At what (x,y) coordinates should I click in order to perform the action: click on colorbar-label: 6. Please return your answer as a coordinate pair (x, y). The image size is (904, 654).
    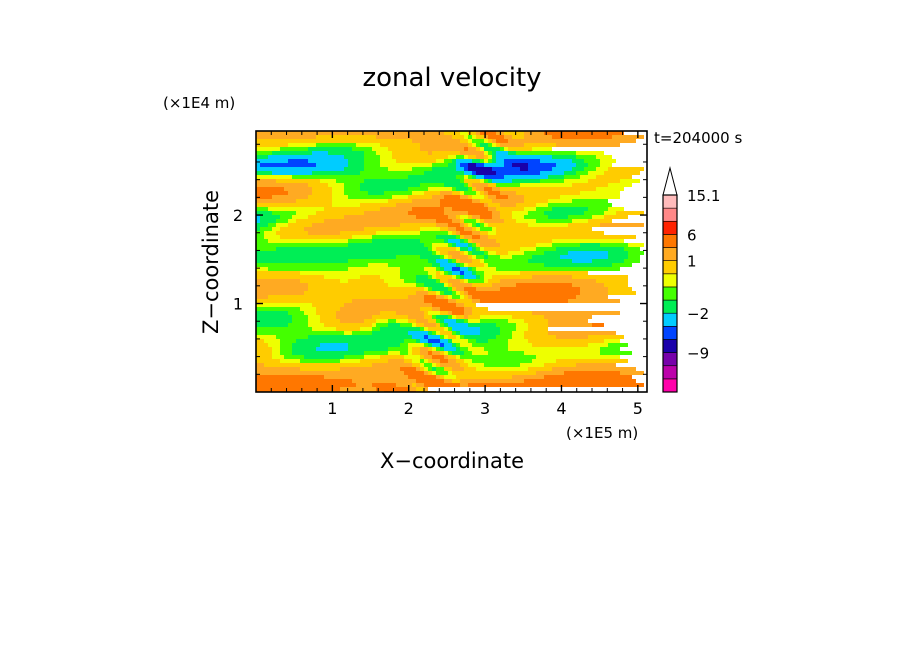
    Looking at the image, I should click on (692, 235).